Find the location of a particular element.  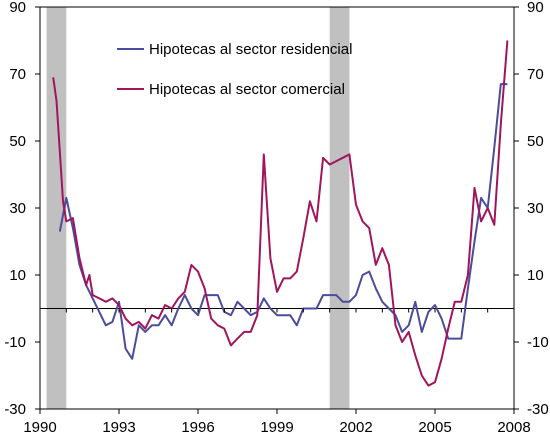

x-tick-label: 2008 is located at coordinates (513, 427).